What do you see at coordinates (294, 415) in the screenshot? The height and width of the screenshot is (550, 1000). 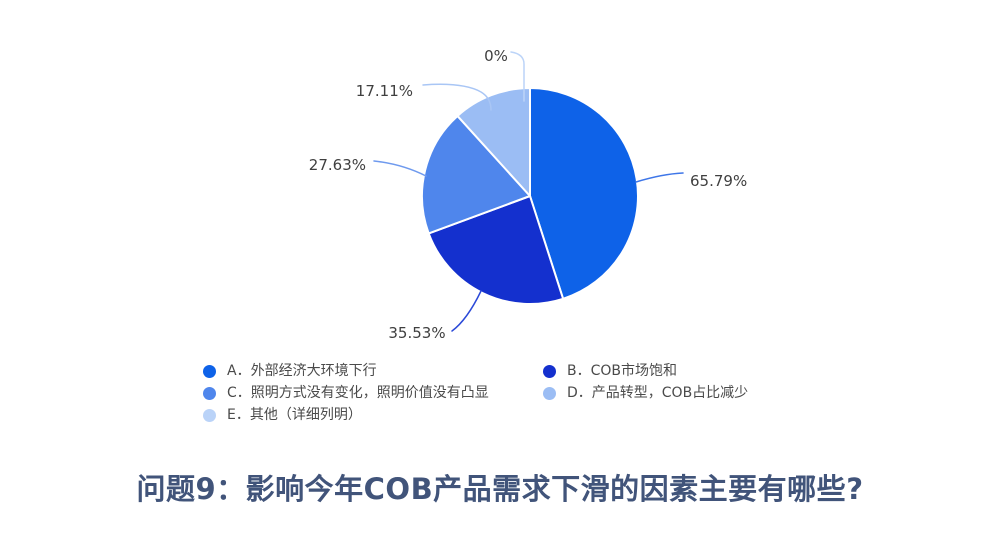 I see `legend-label-e: E．其他（详细列明）` at bounding box center [294, 415].